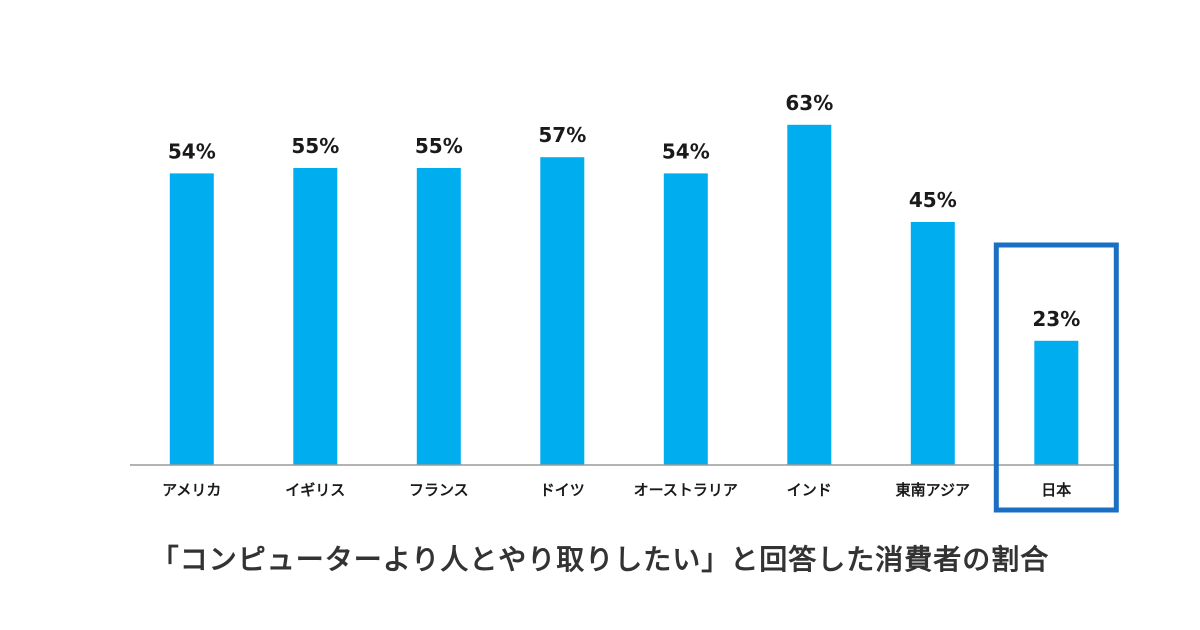 The height and width of the screenshot is (630, 1200). I want to click on category-label-6: インド, so click(809, 490).